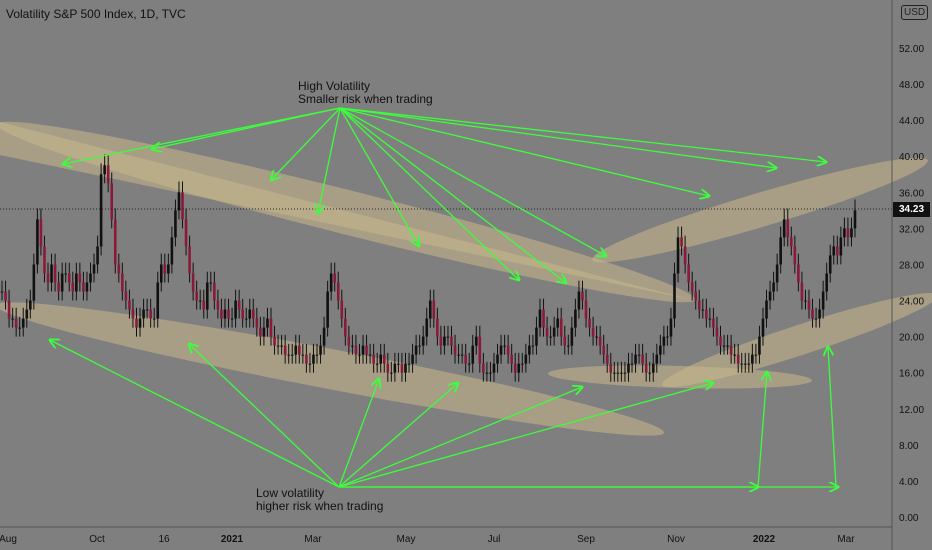 The image size is (932, 550). Describe the element at coordinates (909, 446) in the screenshot. I see `y-tick-label: 8.00` at that location.